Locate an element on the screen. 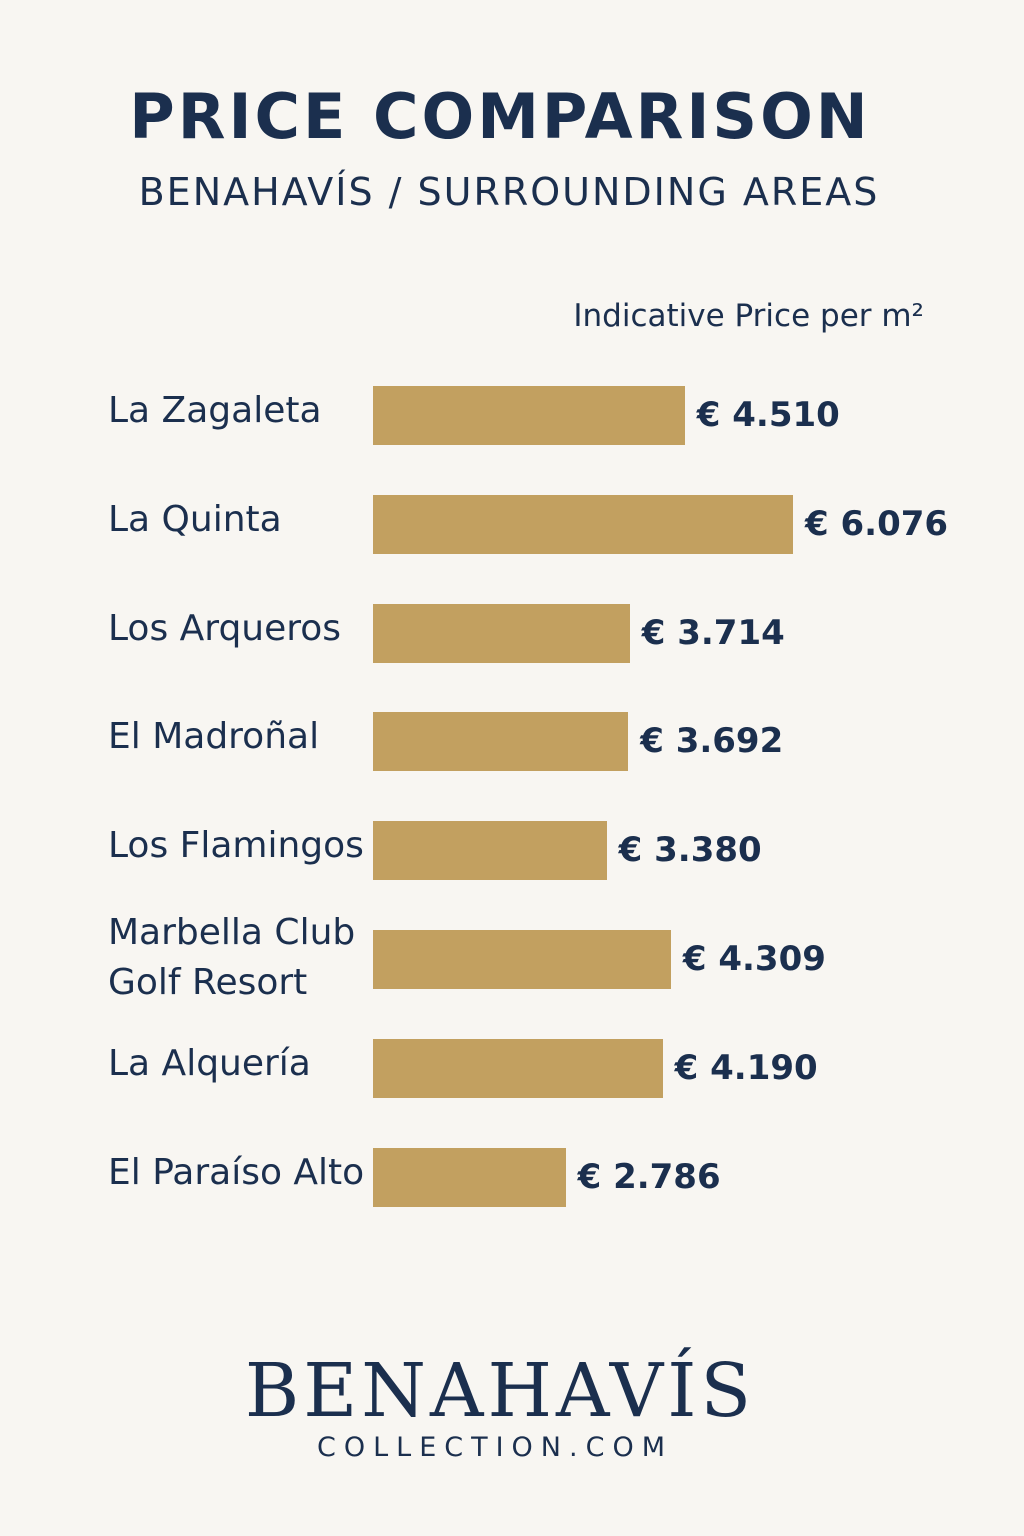 This screenshot has height=1536, width=1024. bar-row: Marbella Club Golf Resort € 4.309 is located at coordinates (512, 957).